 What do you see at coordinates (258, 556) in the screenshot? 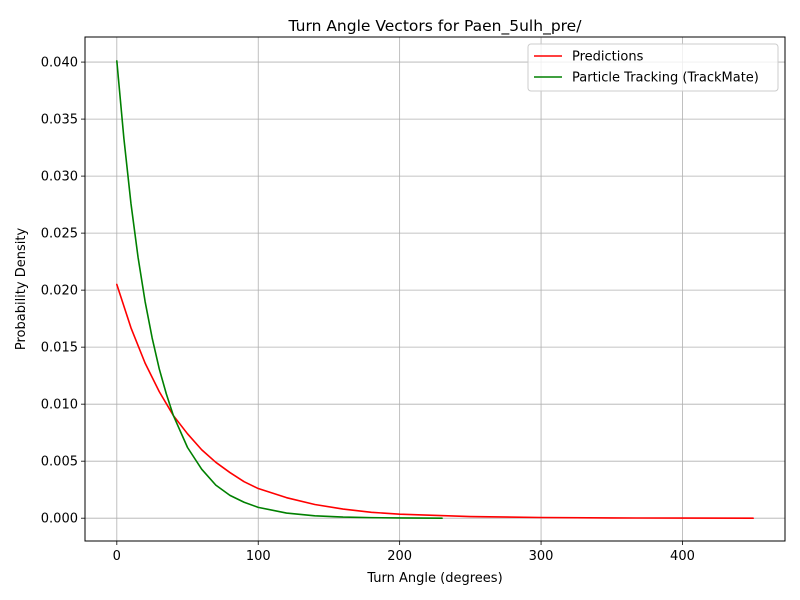
I see `x-tick-label: 100` at bounding box center [258, 556].